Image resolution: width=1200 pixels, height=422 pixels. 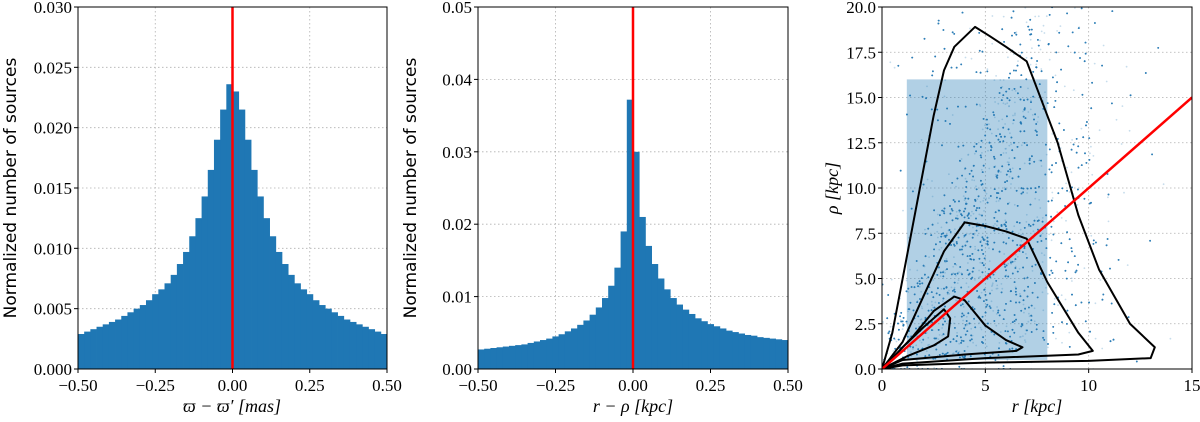 What do you see at coordinates (387, 385) in the screenshot?
I see `x-tick-label: 0.50` at bounding box center [387, 385].